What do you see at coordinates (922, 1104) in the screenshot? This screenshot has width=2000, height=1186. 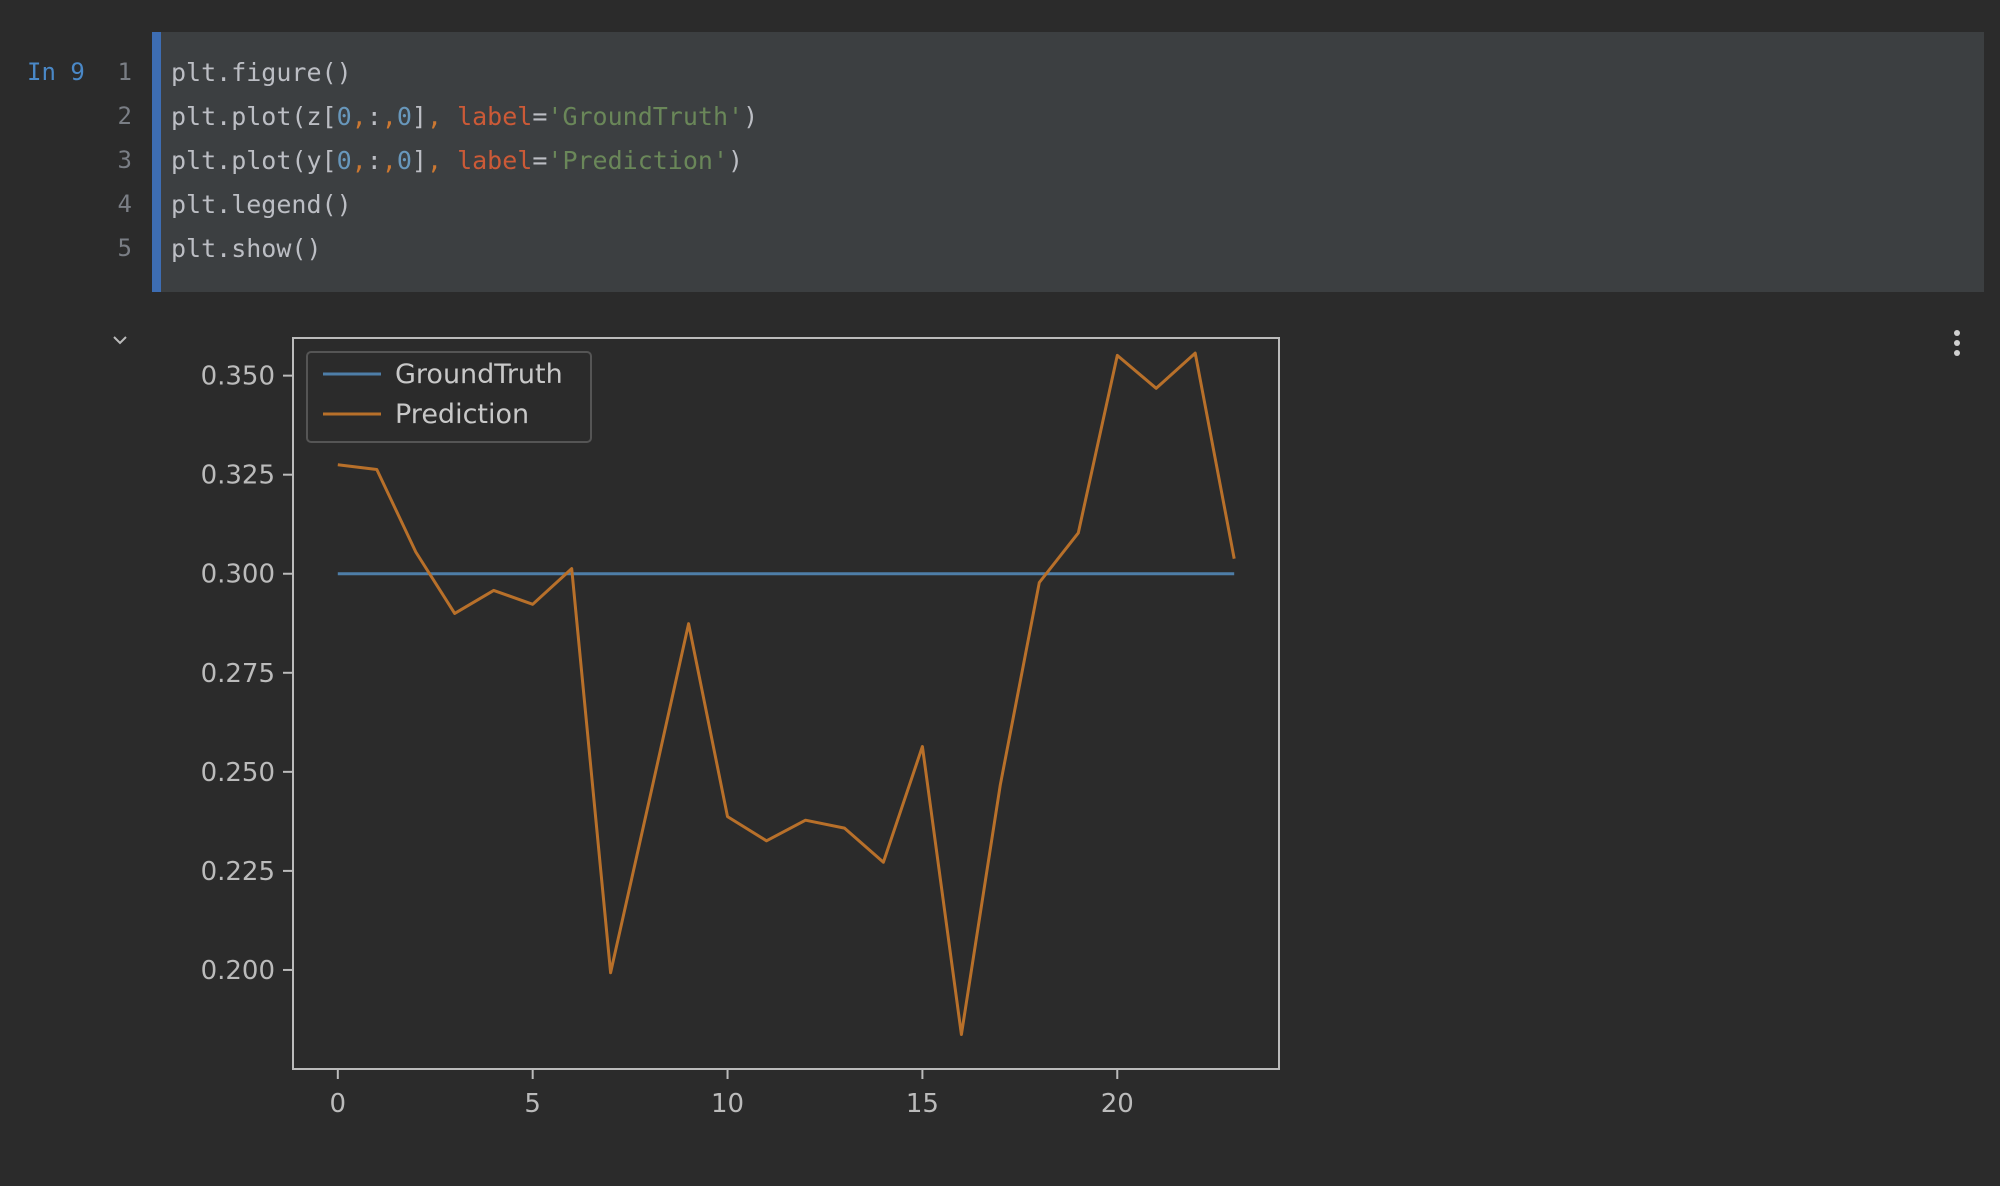 I see `x-tick-label: 15` at bounding box center [922, 1104].